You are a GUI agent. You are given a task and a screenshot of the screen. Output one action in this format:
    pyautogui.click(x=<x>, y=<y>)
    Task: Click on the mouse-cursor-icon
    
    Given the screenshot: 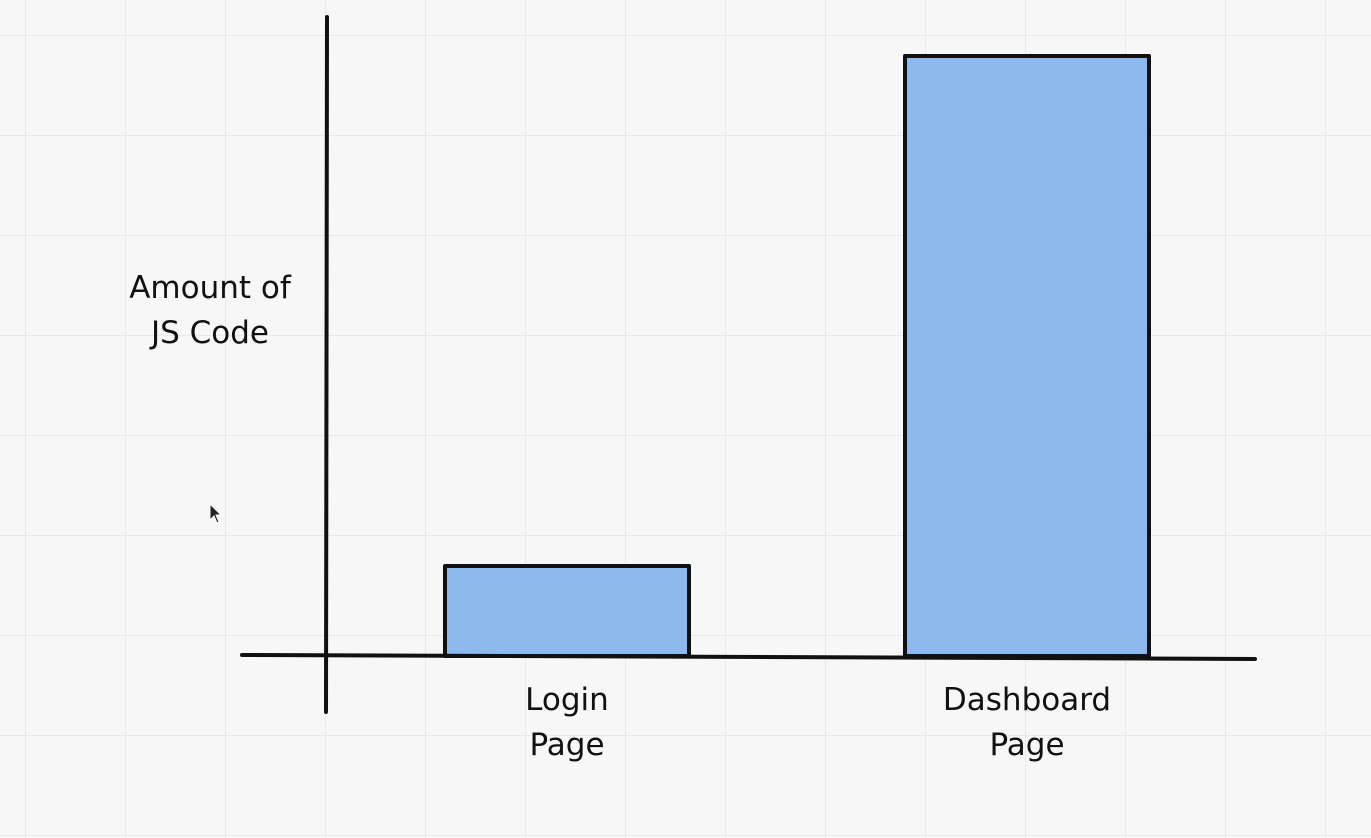 What is the action you would take?
    pyautogui.click(x=216, y=513)
    